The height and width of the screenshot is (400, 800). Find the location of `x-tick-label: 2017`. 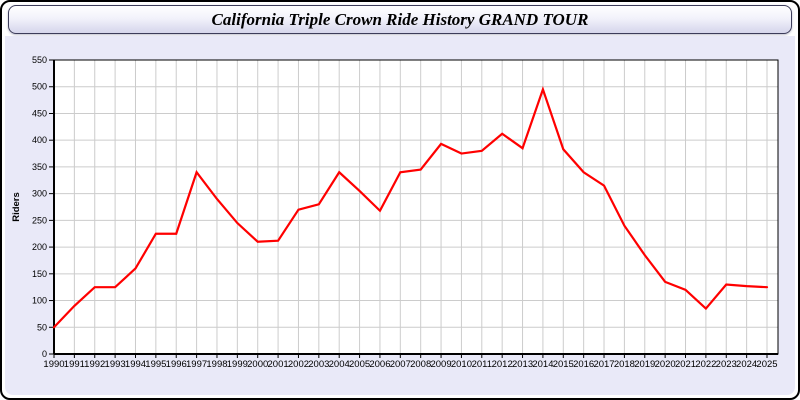

x-tick-label: 2017 is located at coordinates (603, 364).